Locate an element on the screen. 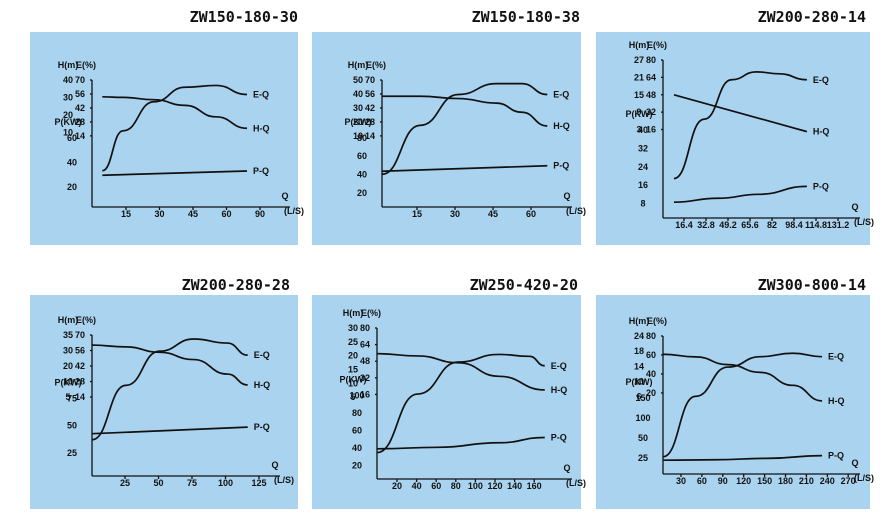 The width and height of the screenshot is (890, 531). x-tick-label: 120 is located at coordinates (743, 481).